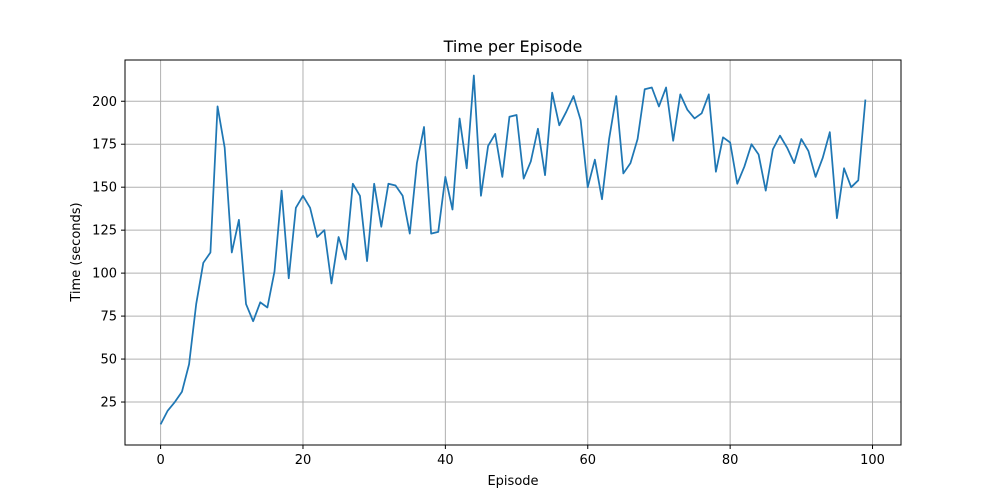  I want to click on y-tick-label: 75, so click(108, 317).